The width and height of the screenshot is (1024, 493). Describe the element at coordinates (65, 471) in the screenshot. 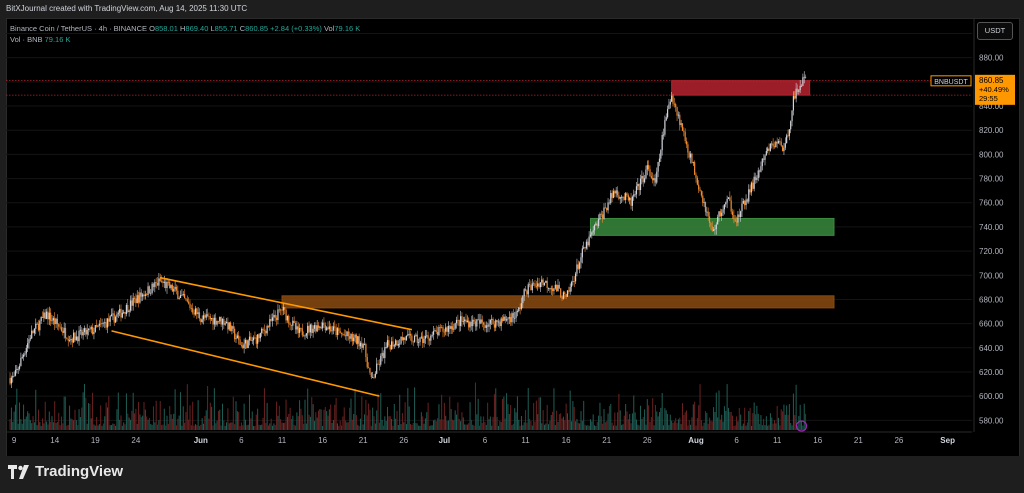

I see `tradingview-logo: TradingView` at that location.